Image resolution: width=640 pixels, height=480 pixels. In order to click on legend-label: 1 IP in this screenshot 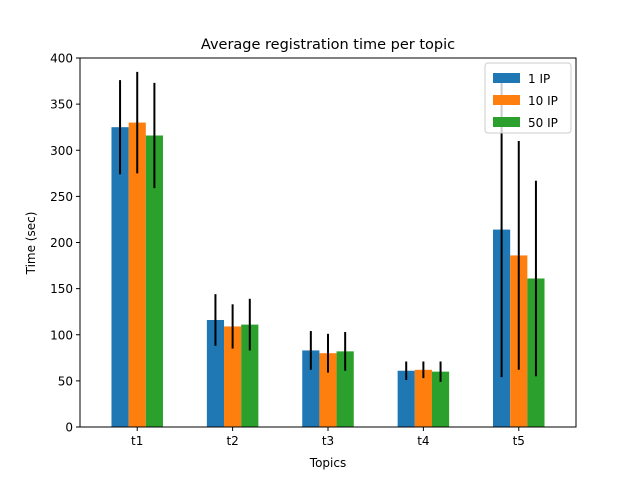, I will do `click(539, 79)`.